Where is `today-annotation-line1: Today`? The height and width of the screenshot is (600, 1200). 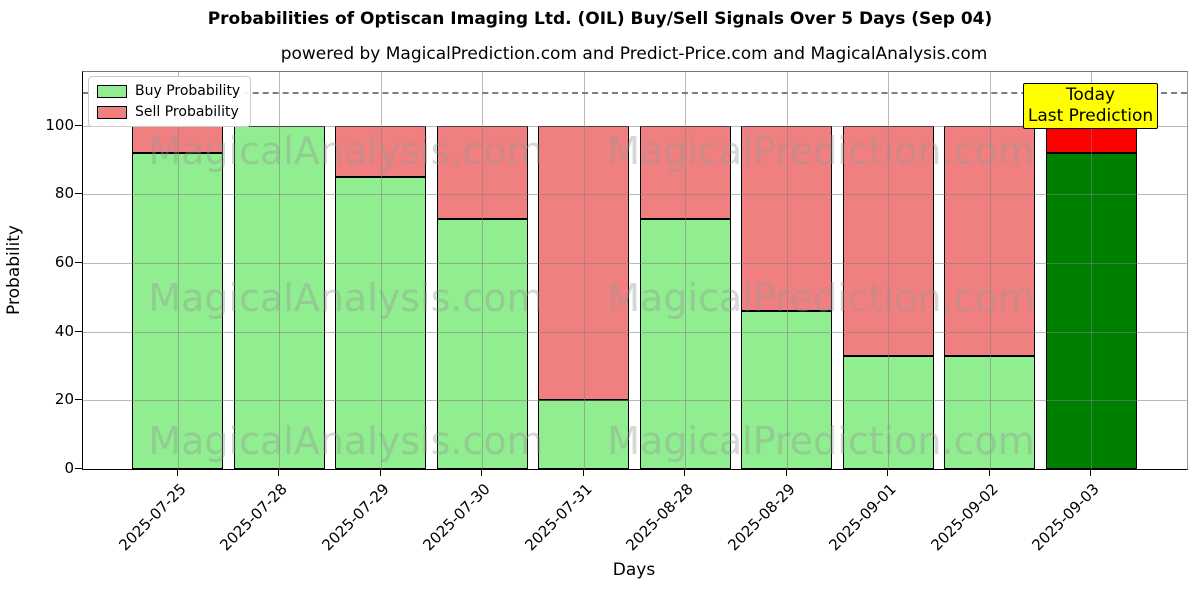
today-annotation-line1: Today is located at coordinates (1090, 95).